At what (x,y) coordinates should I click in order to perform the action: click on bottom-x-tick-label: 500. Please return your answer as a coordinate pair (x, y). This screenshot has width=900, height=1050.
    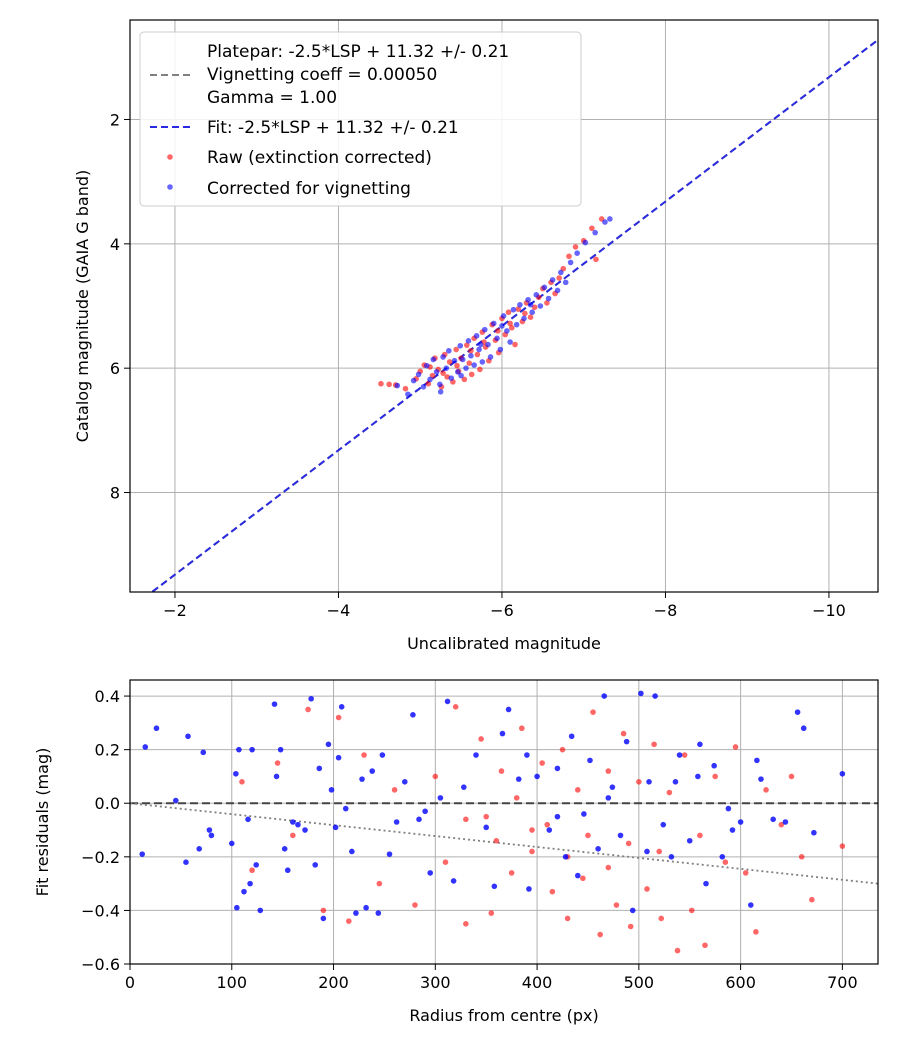
    Looking at the image, I should click on (639, 982).